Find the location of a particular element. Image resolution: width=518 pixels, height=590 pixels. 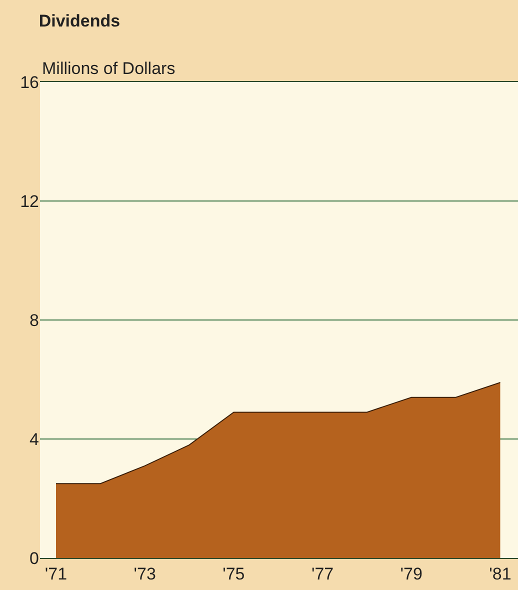

x-tick-label: '81 is located at coordinates (500, 574).